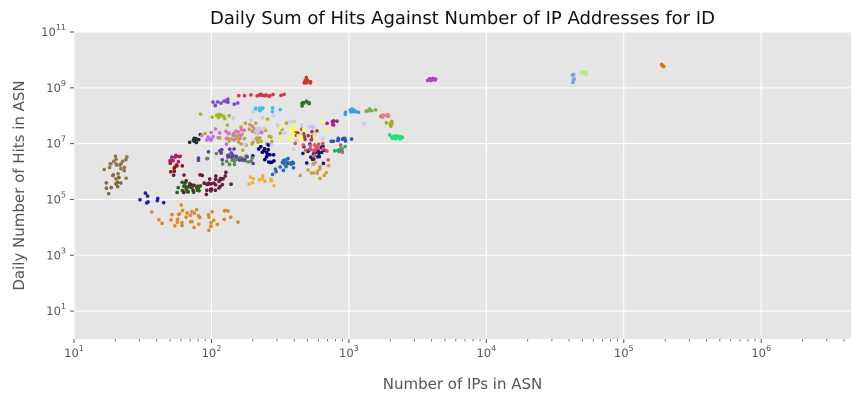 The image size is (859, 403). What do you see at coordinates (63, 250) in the screenshot?
I see `y-tick-exponent: 3` at bounding box center [63, 250].